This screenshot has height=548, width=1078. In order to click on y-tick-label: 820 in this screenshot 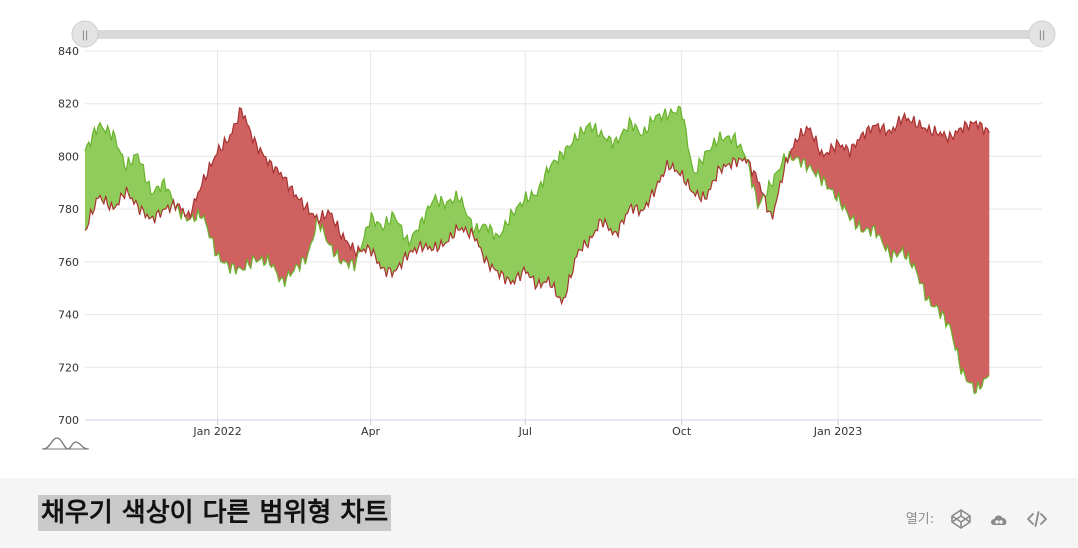, I will do `click(68, 104)`.